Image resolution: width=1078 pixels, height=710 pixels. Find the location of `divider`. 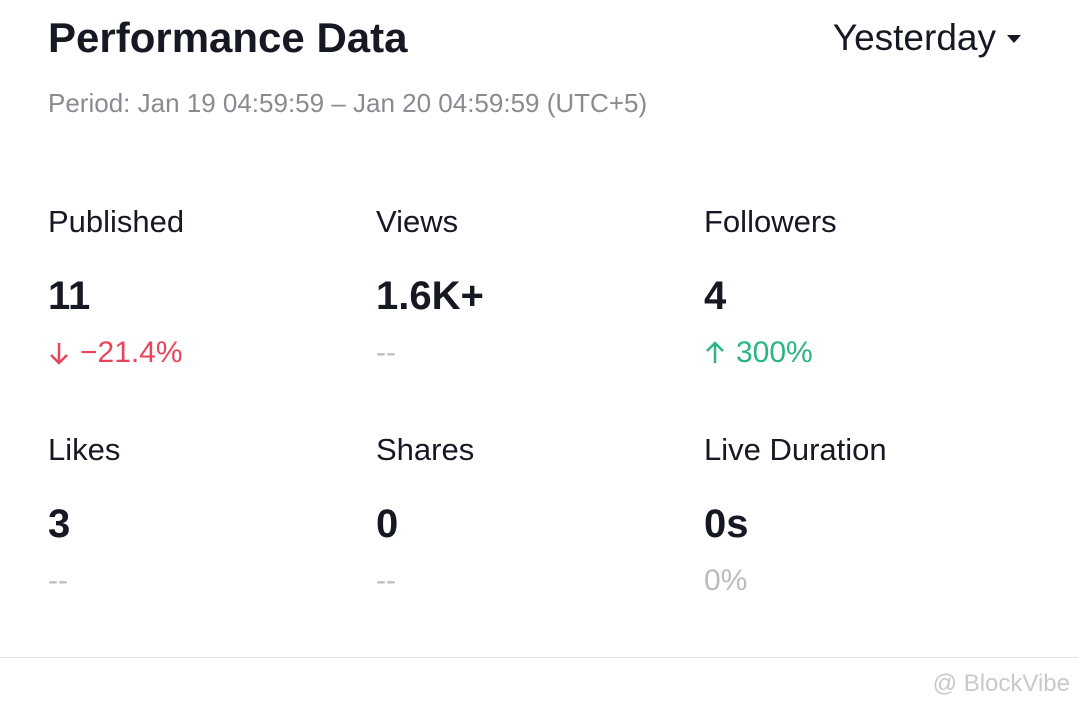

divider is located at coordinates (539, 657).